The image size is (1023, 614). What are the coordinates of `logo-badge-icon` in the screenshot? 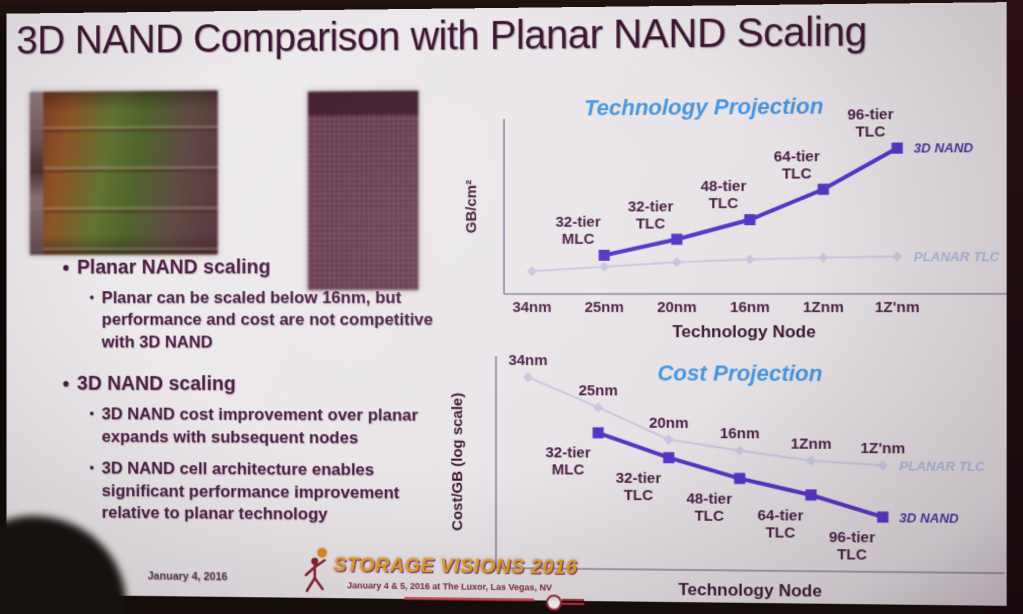 It's located at (554, 602).